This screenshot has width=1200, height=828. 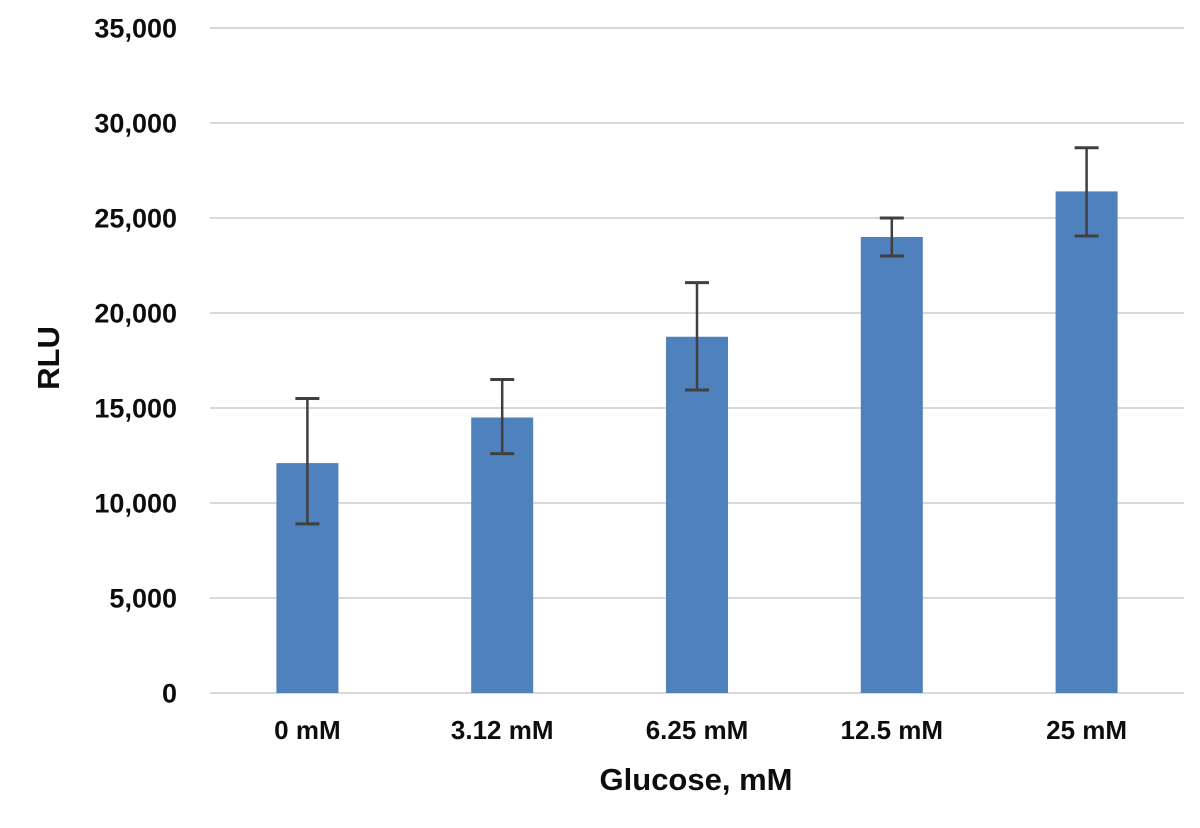 I want to click on y-tick-label: 10,000, so click(x=135, y=504).